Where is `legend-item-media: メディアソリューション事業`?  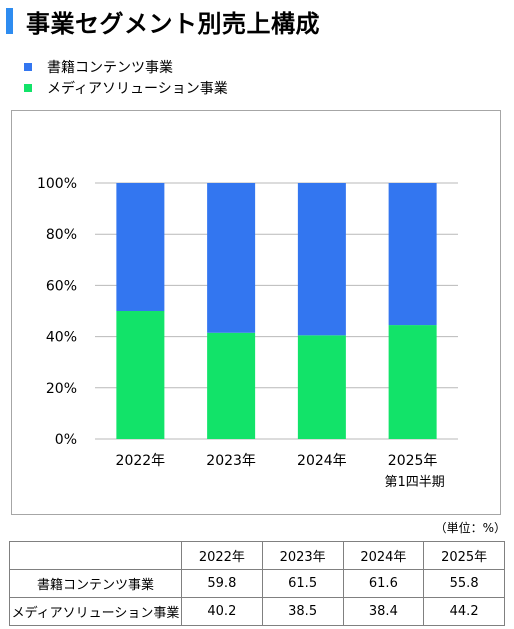 legend-item-media: メディアソリューション事業 is located at coordinates (126, 87).